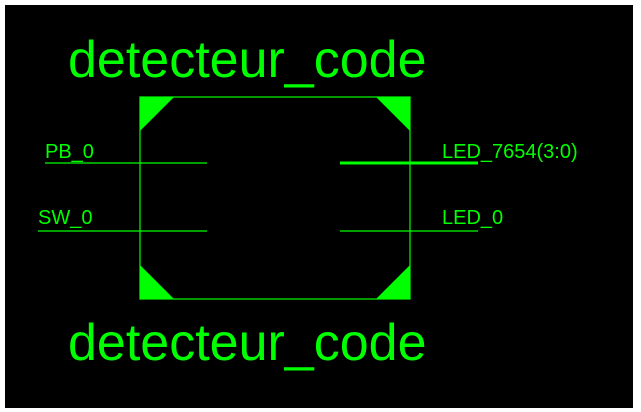  What do you see at coordinates (247, 60) in the screenshot?
I see `block-name-top: detecteur_code` at bounding box center [247, 60].